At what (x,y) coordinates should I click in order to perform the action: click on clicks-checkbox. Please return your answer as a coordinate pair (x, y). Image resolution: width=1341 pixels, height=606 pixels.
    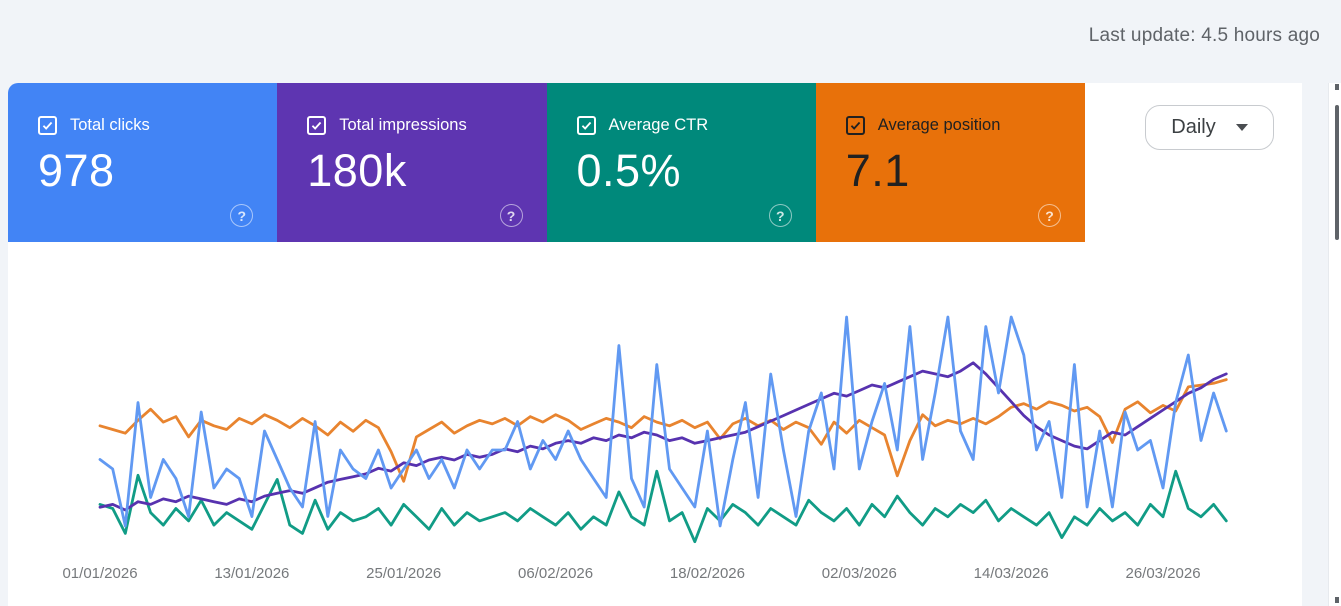
    Looking at the image, I should click on (47, 125).